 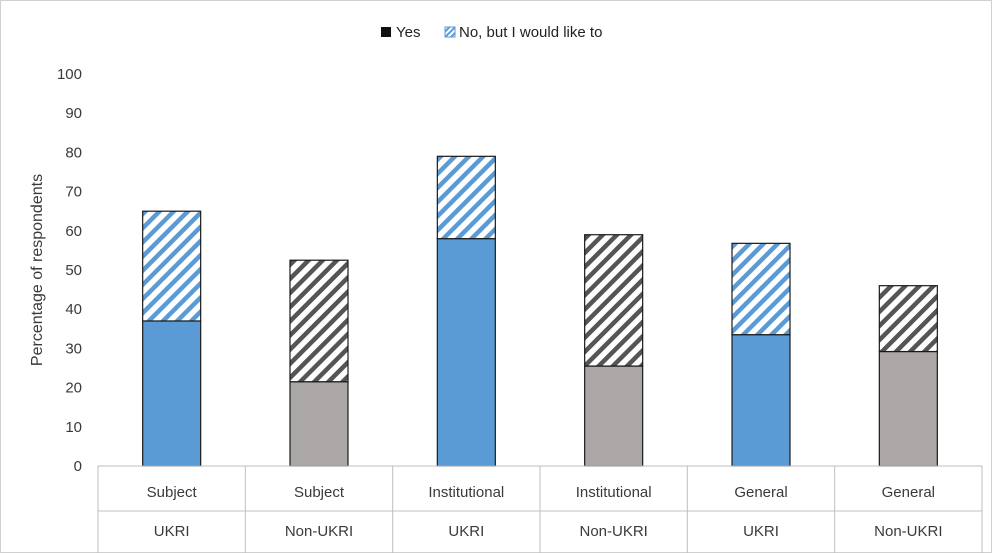 I want to click on legend-swatch-yes, so click(x=386, y=32).